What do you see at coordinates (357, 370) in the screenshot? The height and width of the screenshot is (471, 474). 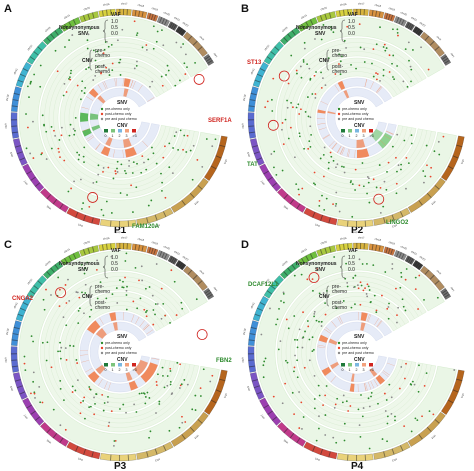 I see `legend-cnv-label: 2` at bounding box center [357, 370].